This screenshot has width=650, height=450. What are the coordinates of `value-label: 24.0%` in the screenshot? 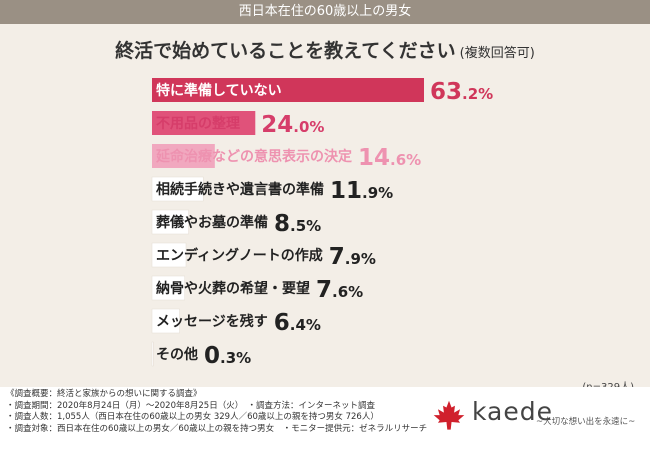 It's located at (292, 125).